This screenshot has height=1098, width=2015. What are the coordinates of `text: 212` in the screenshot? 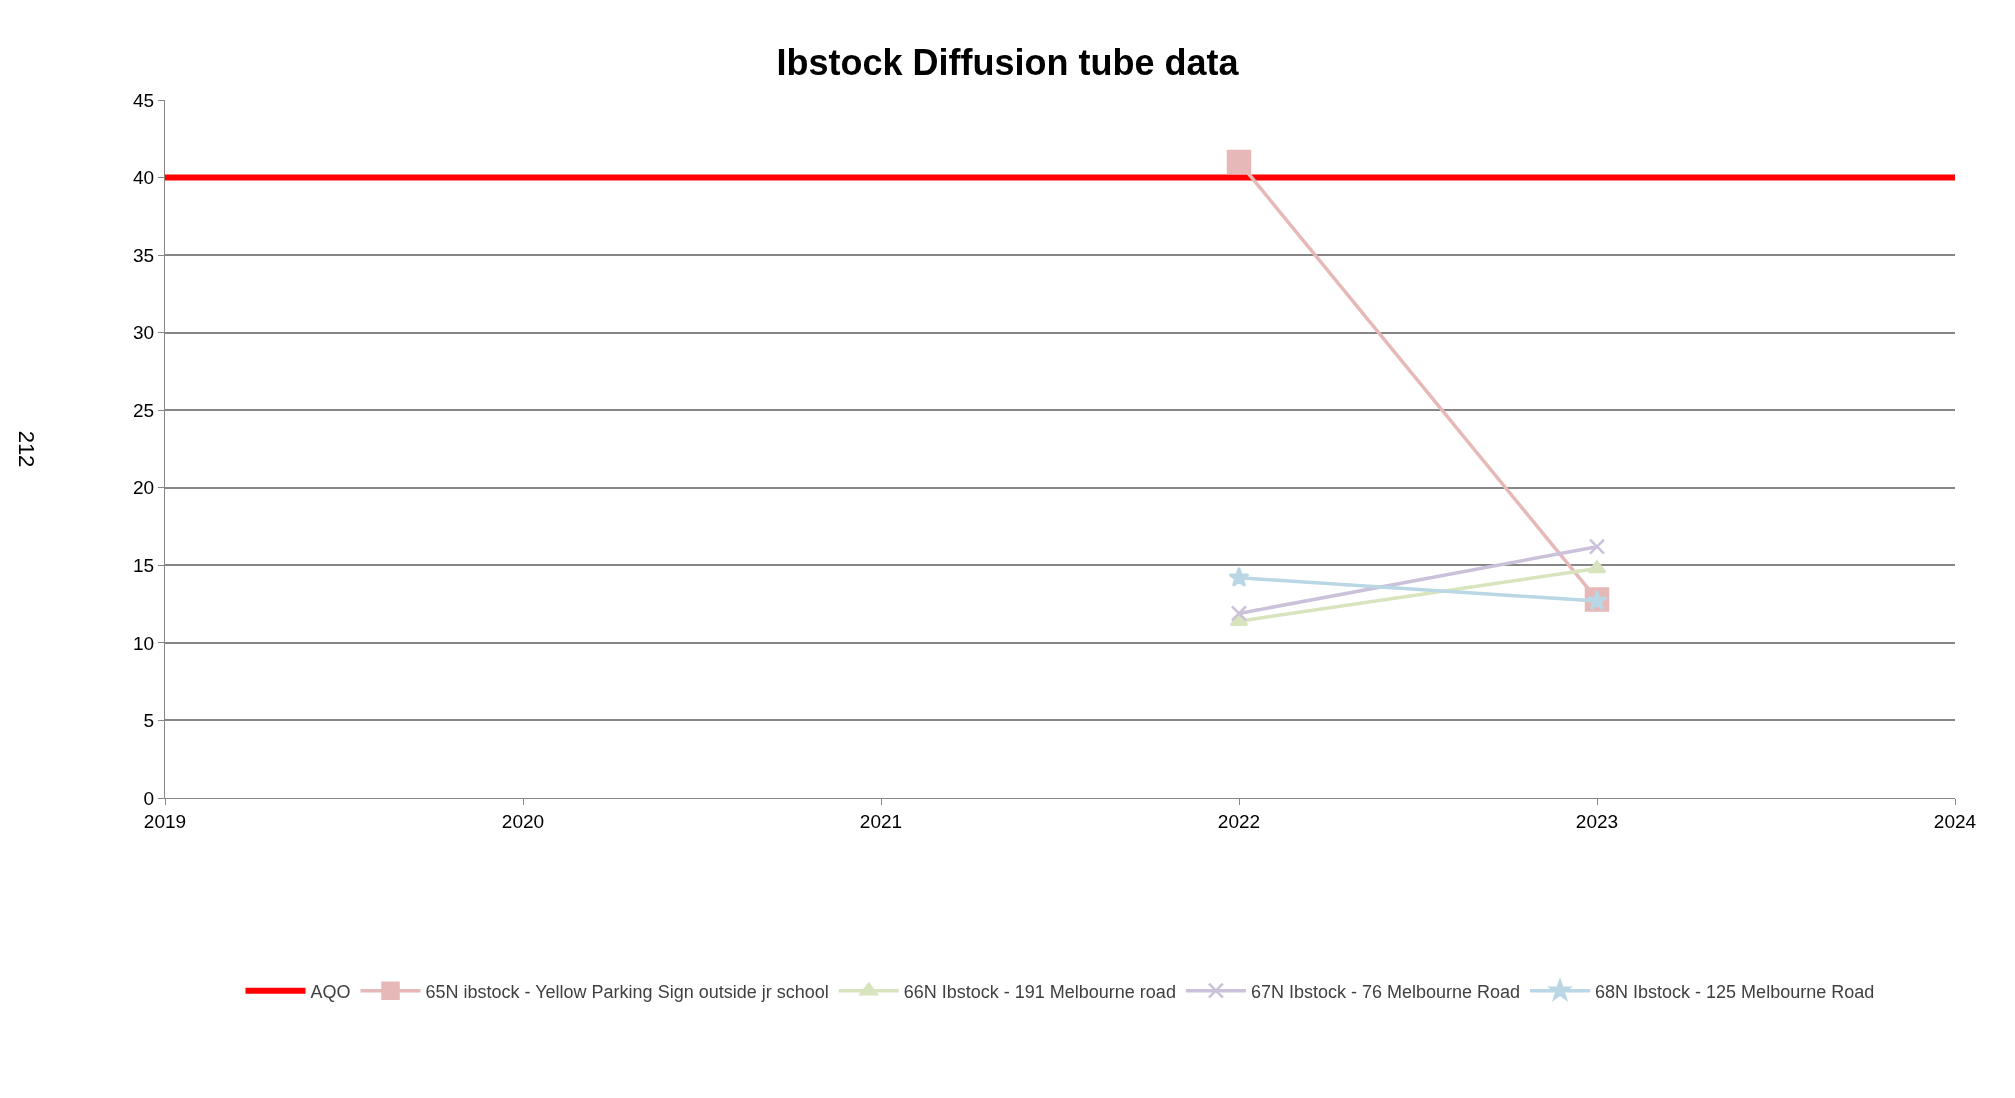 It's located at (27, 449).